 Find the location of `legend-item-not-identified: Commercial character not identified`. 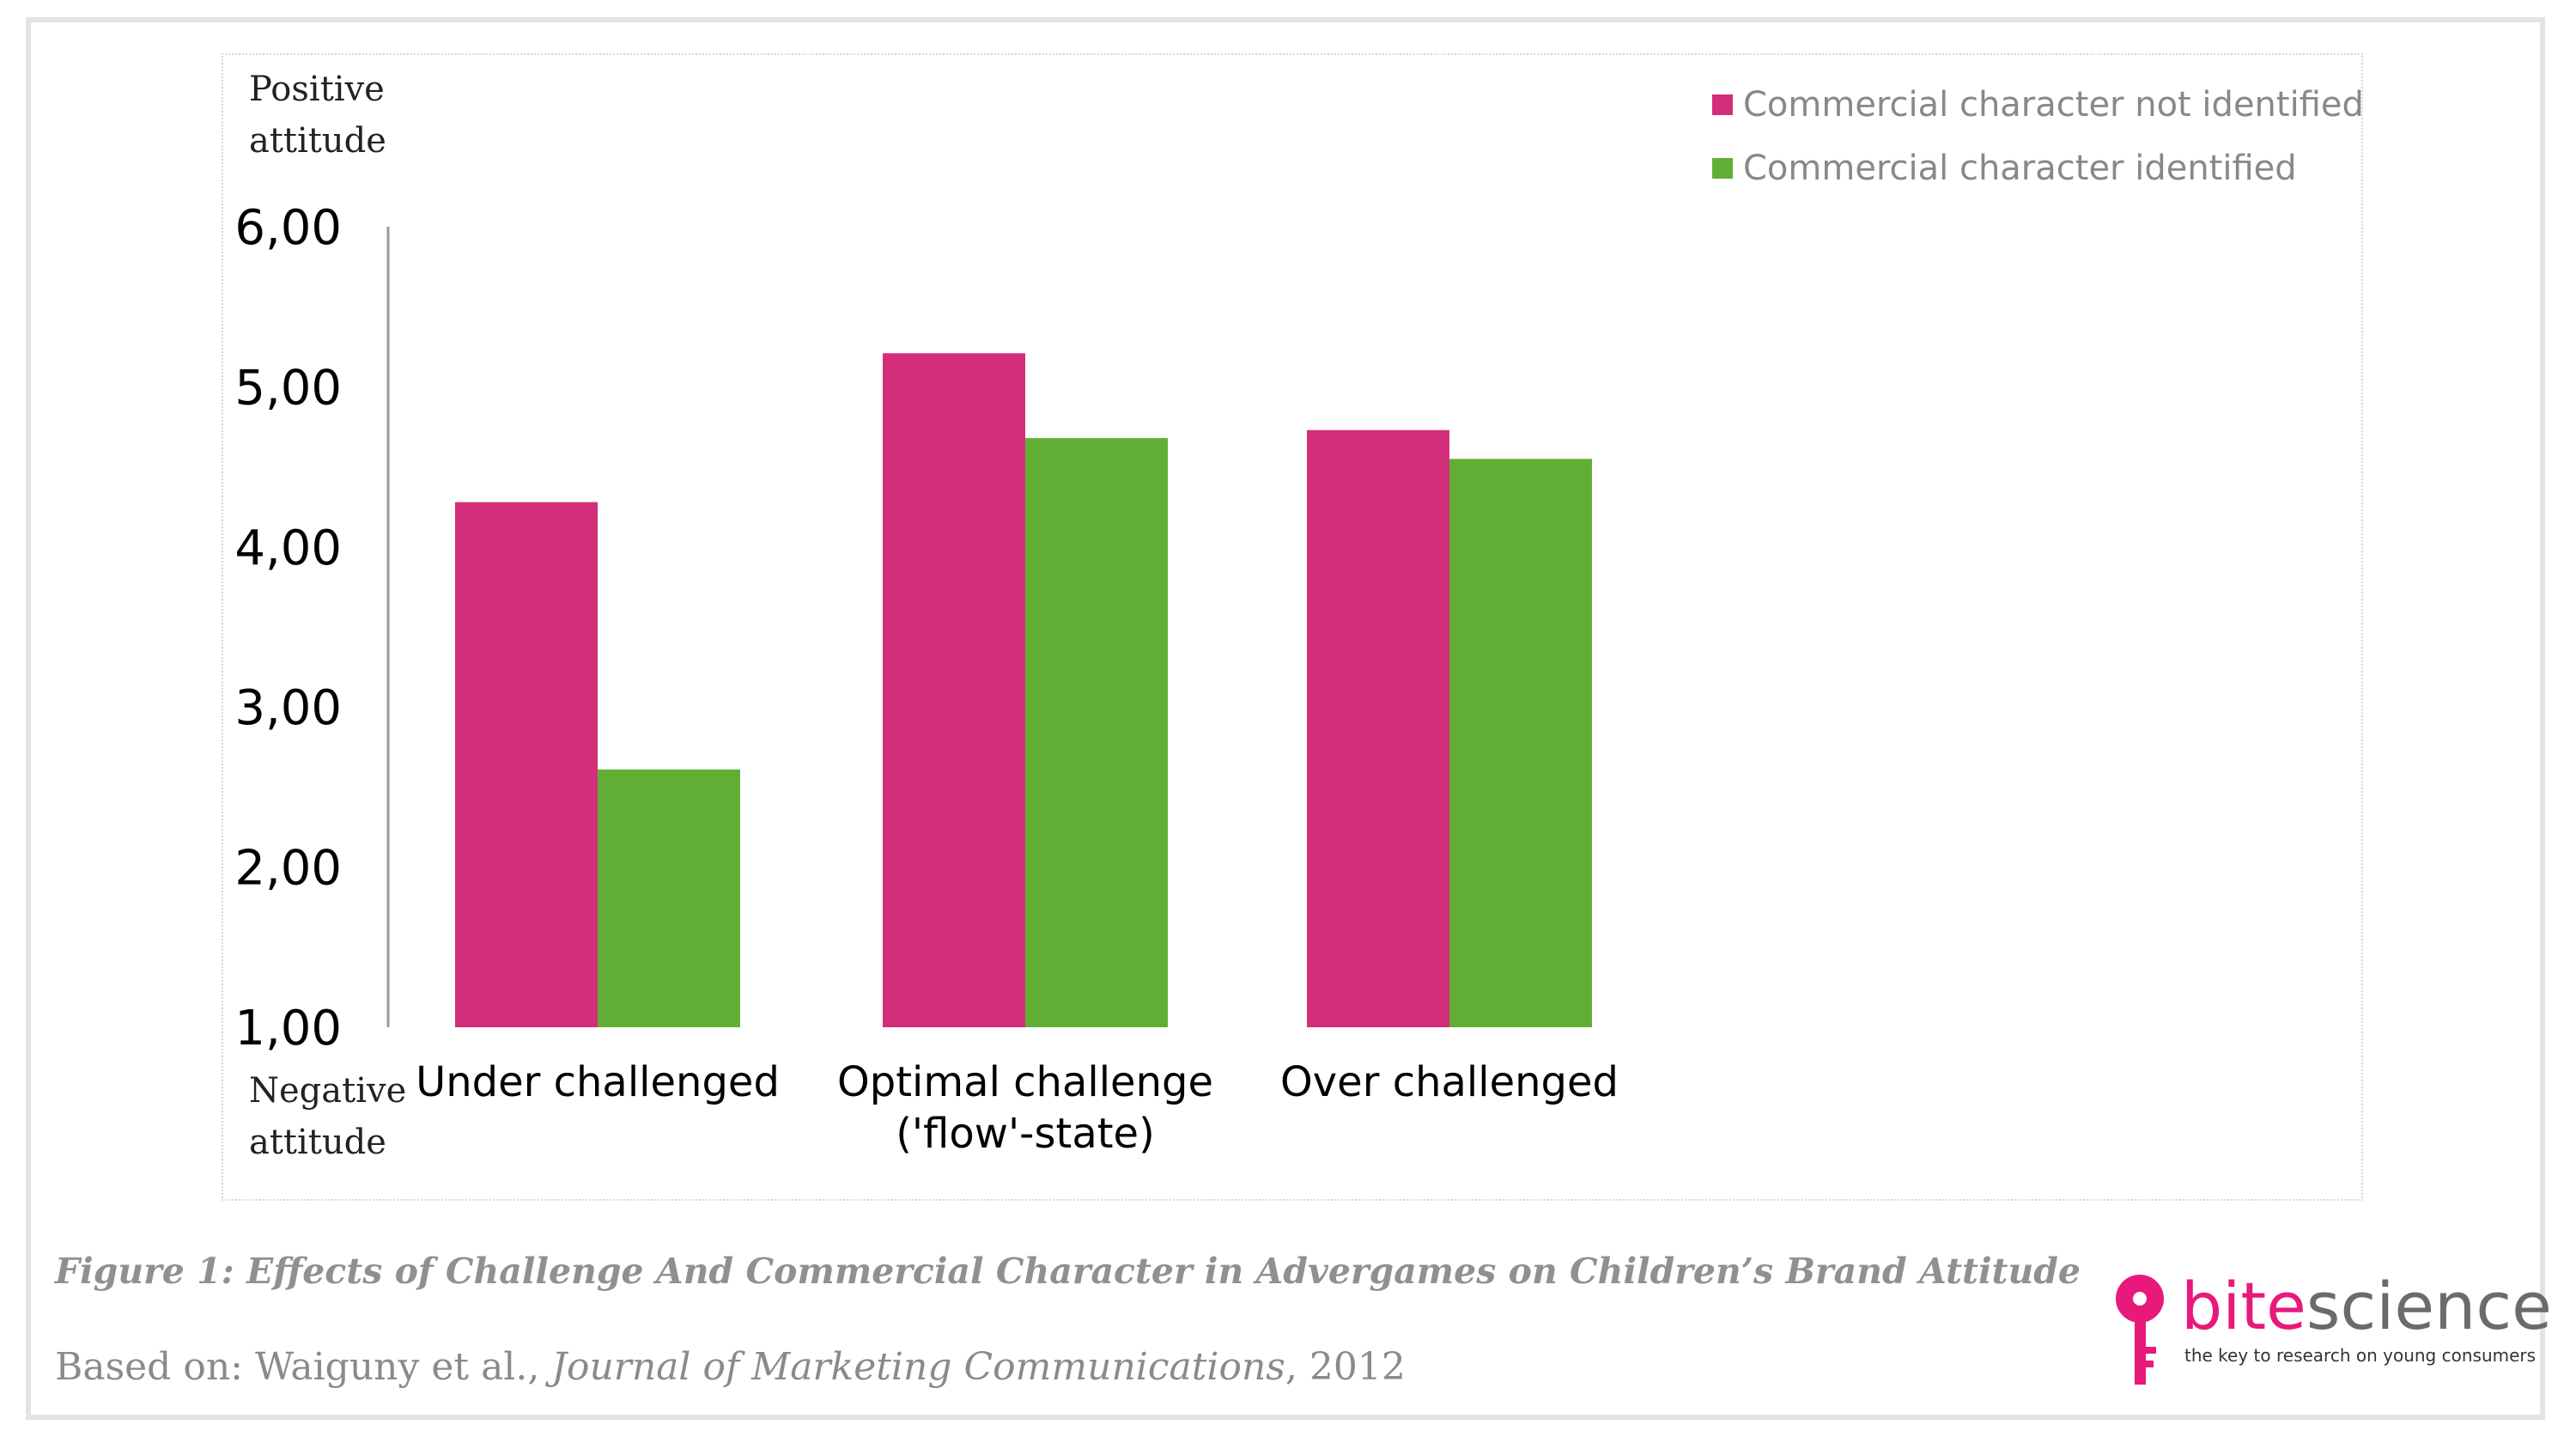

legend-item-not-identified: Commercial character not identified is located at coordinates (2038, 104).